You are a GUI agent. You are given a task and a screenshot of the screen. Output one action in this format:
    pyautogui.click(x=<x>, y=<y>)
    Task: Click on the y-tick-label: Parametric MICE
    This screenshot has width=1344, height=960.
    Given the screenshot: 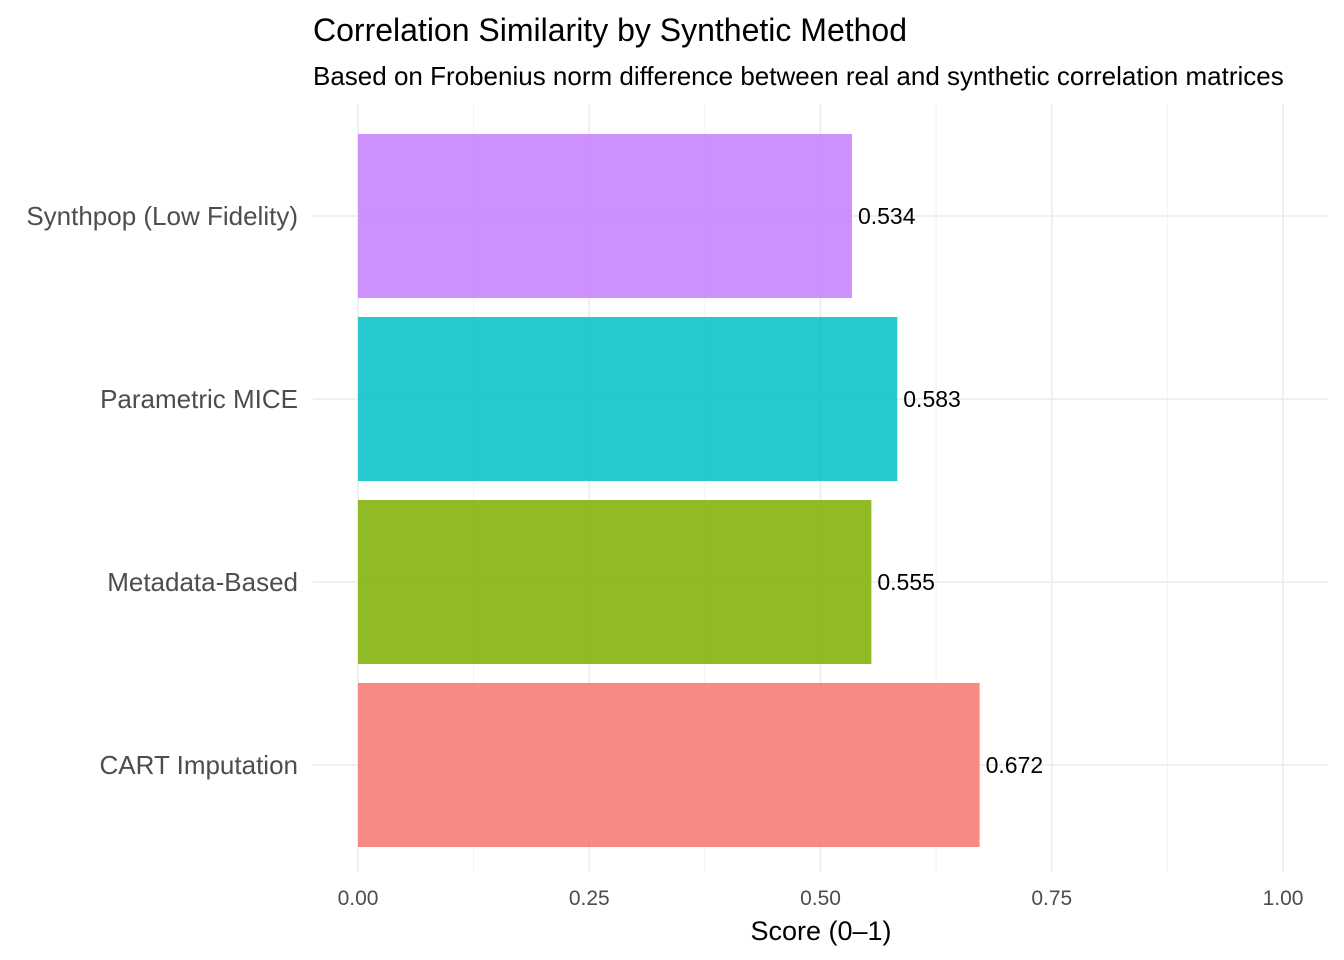 What is the action you would take?
    pyautogui.click(x=199, y=399)
    